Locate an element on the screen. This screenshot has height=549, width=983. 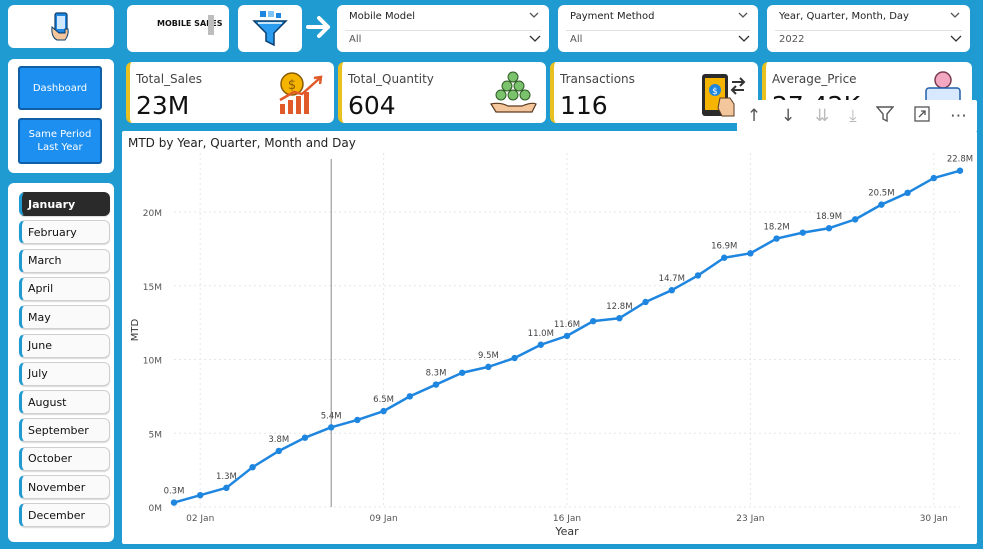
dashboard-button: Dashboard is located at coordinates (60, 88).